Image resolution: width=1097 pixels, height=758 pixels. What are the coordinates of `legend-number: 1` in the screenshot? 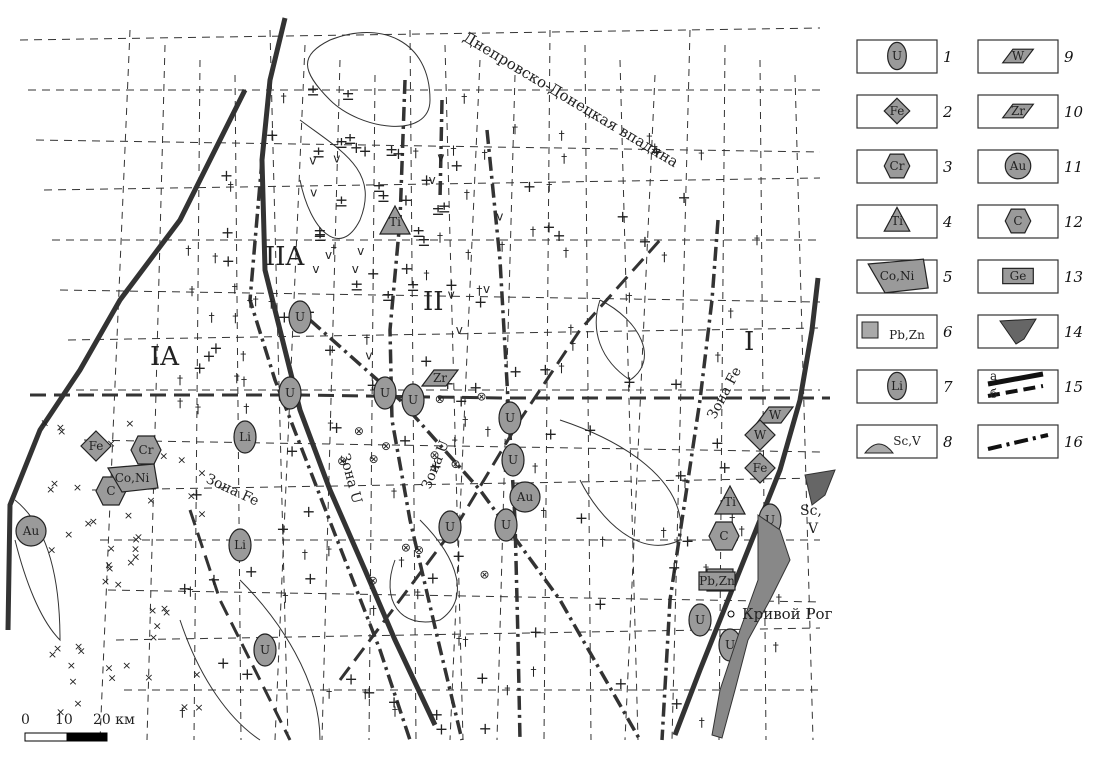 It's located at (948, 57).